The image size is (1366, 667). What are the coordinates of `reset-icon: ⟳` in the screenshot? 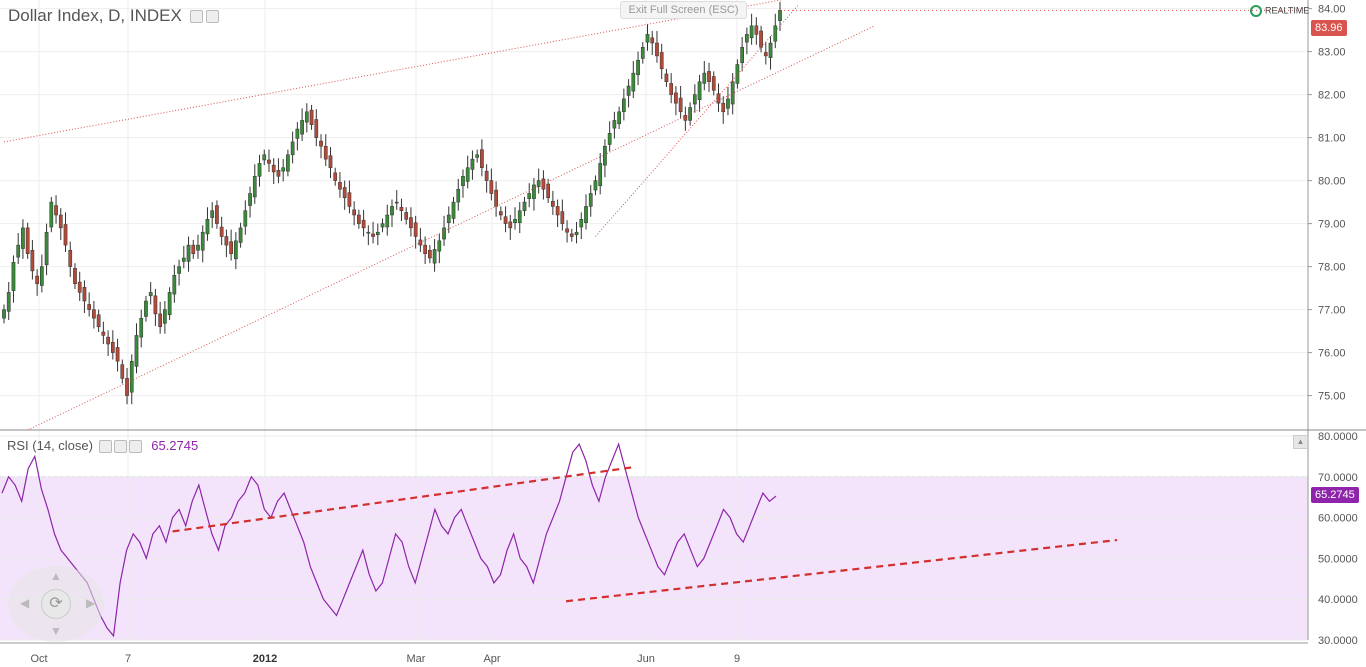 It's located at (56, 604).